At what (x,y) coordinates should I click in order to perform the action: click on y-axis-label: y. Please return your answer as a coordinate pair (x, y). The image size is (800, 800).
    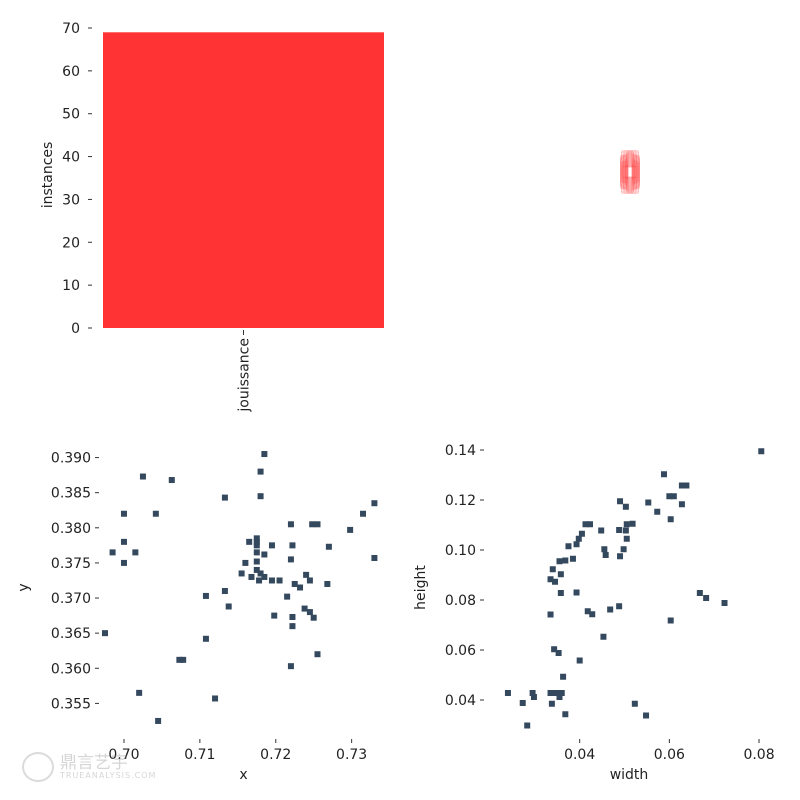
    Looking at the image, I should click on (24, 587).